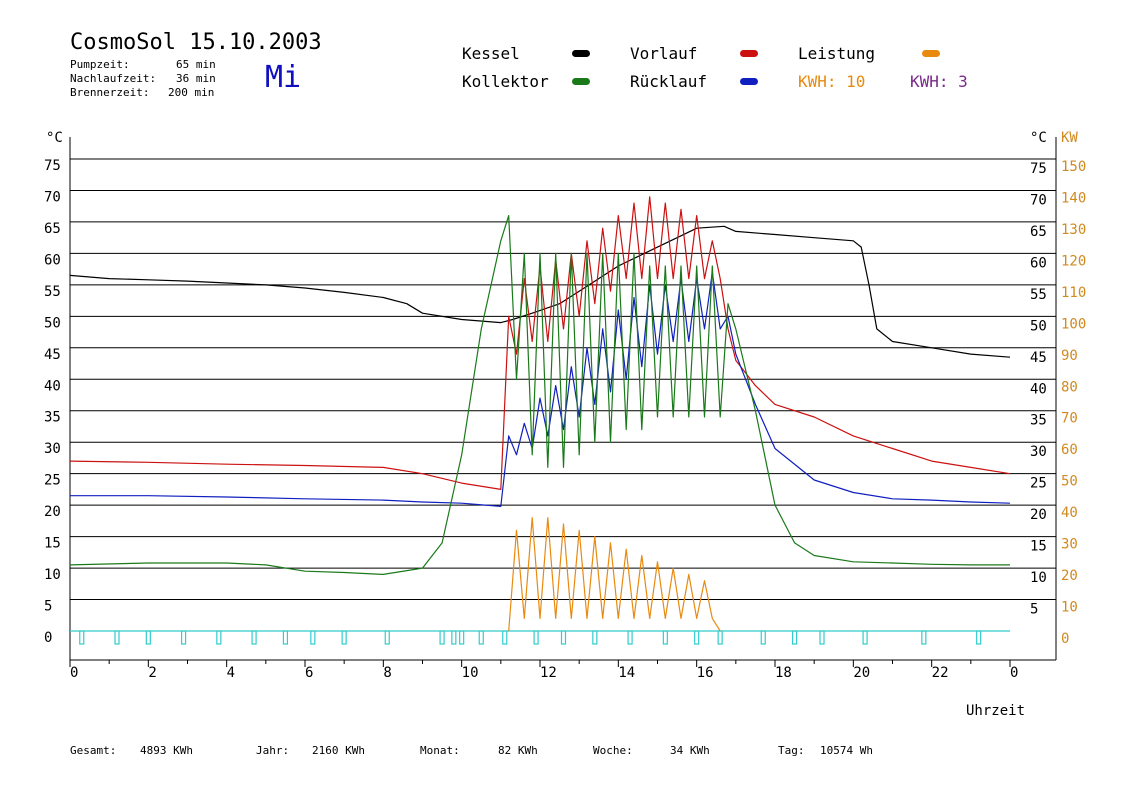 The height and width of the screenshot is (812, 1148). Describe the element at coordinates (1069, 545) in the screenshot. I see `y-tick-label-kw: 30` at that location.